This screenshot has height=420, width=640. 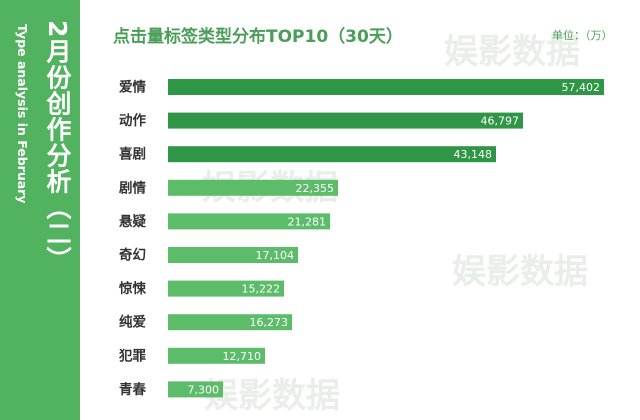 I want to click on category-label: 喜剧, so click(x=132, y=154).